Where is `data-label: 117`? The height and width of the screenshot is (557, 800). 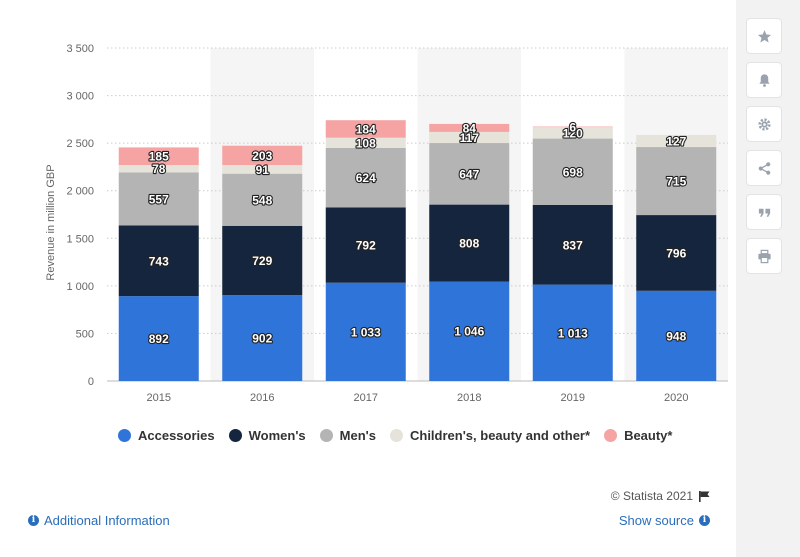 data-label: 117 is located at coordinates (470, 138).